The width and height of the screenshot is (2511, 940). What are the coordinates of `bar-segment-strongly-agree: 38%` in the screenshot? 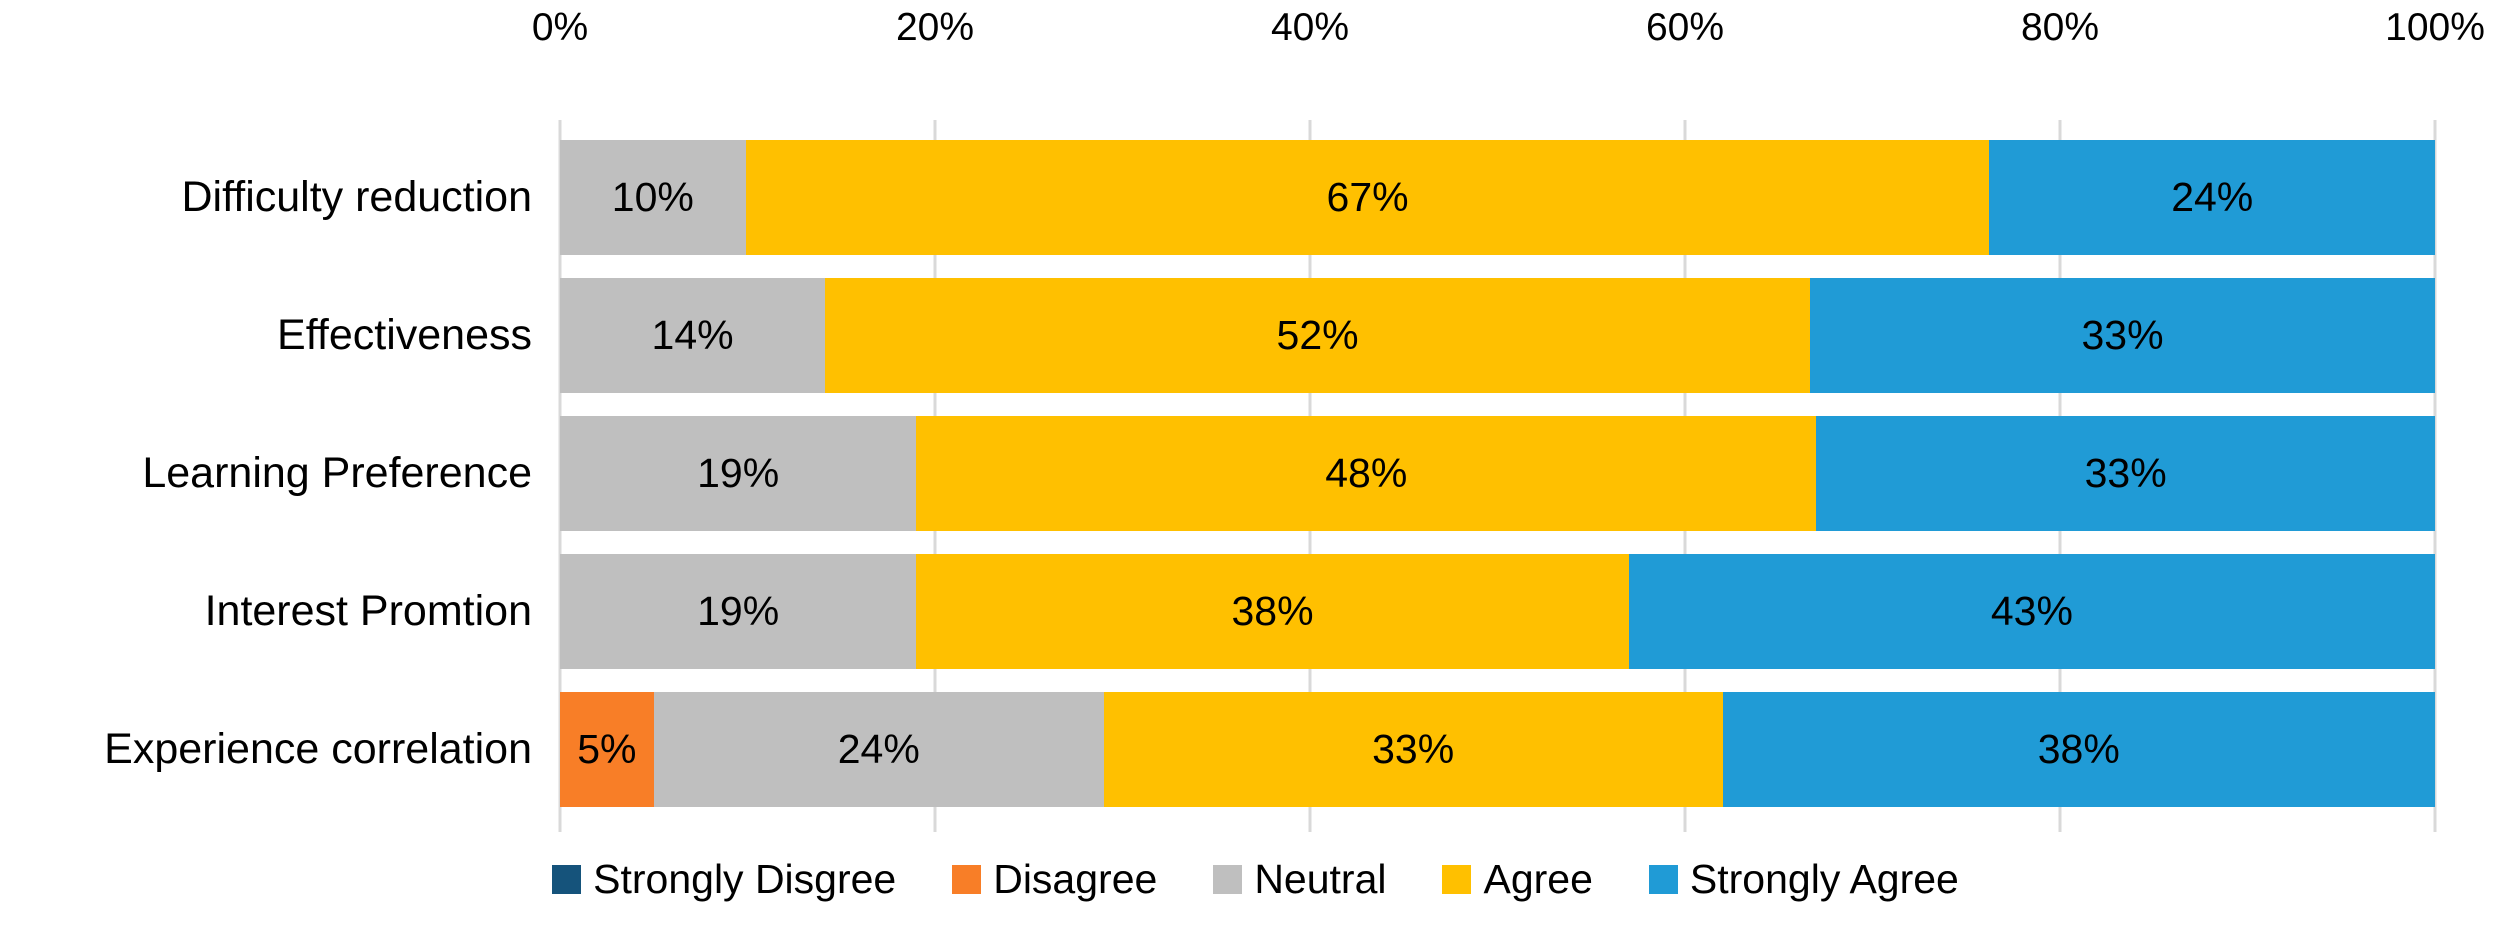 It's located at (2078, 749).